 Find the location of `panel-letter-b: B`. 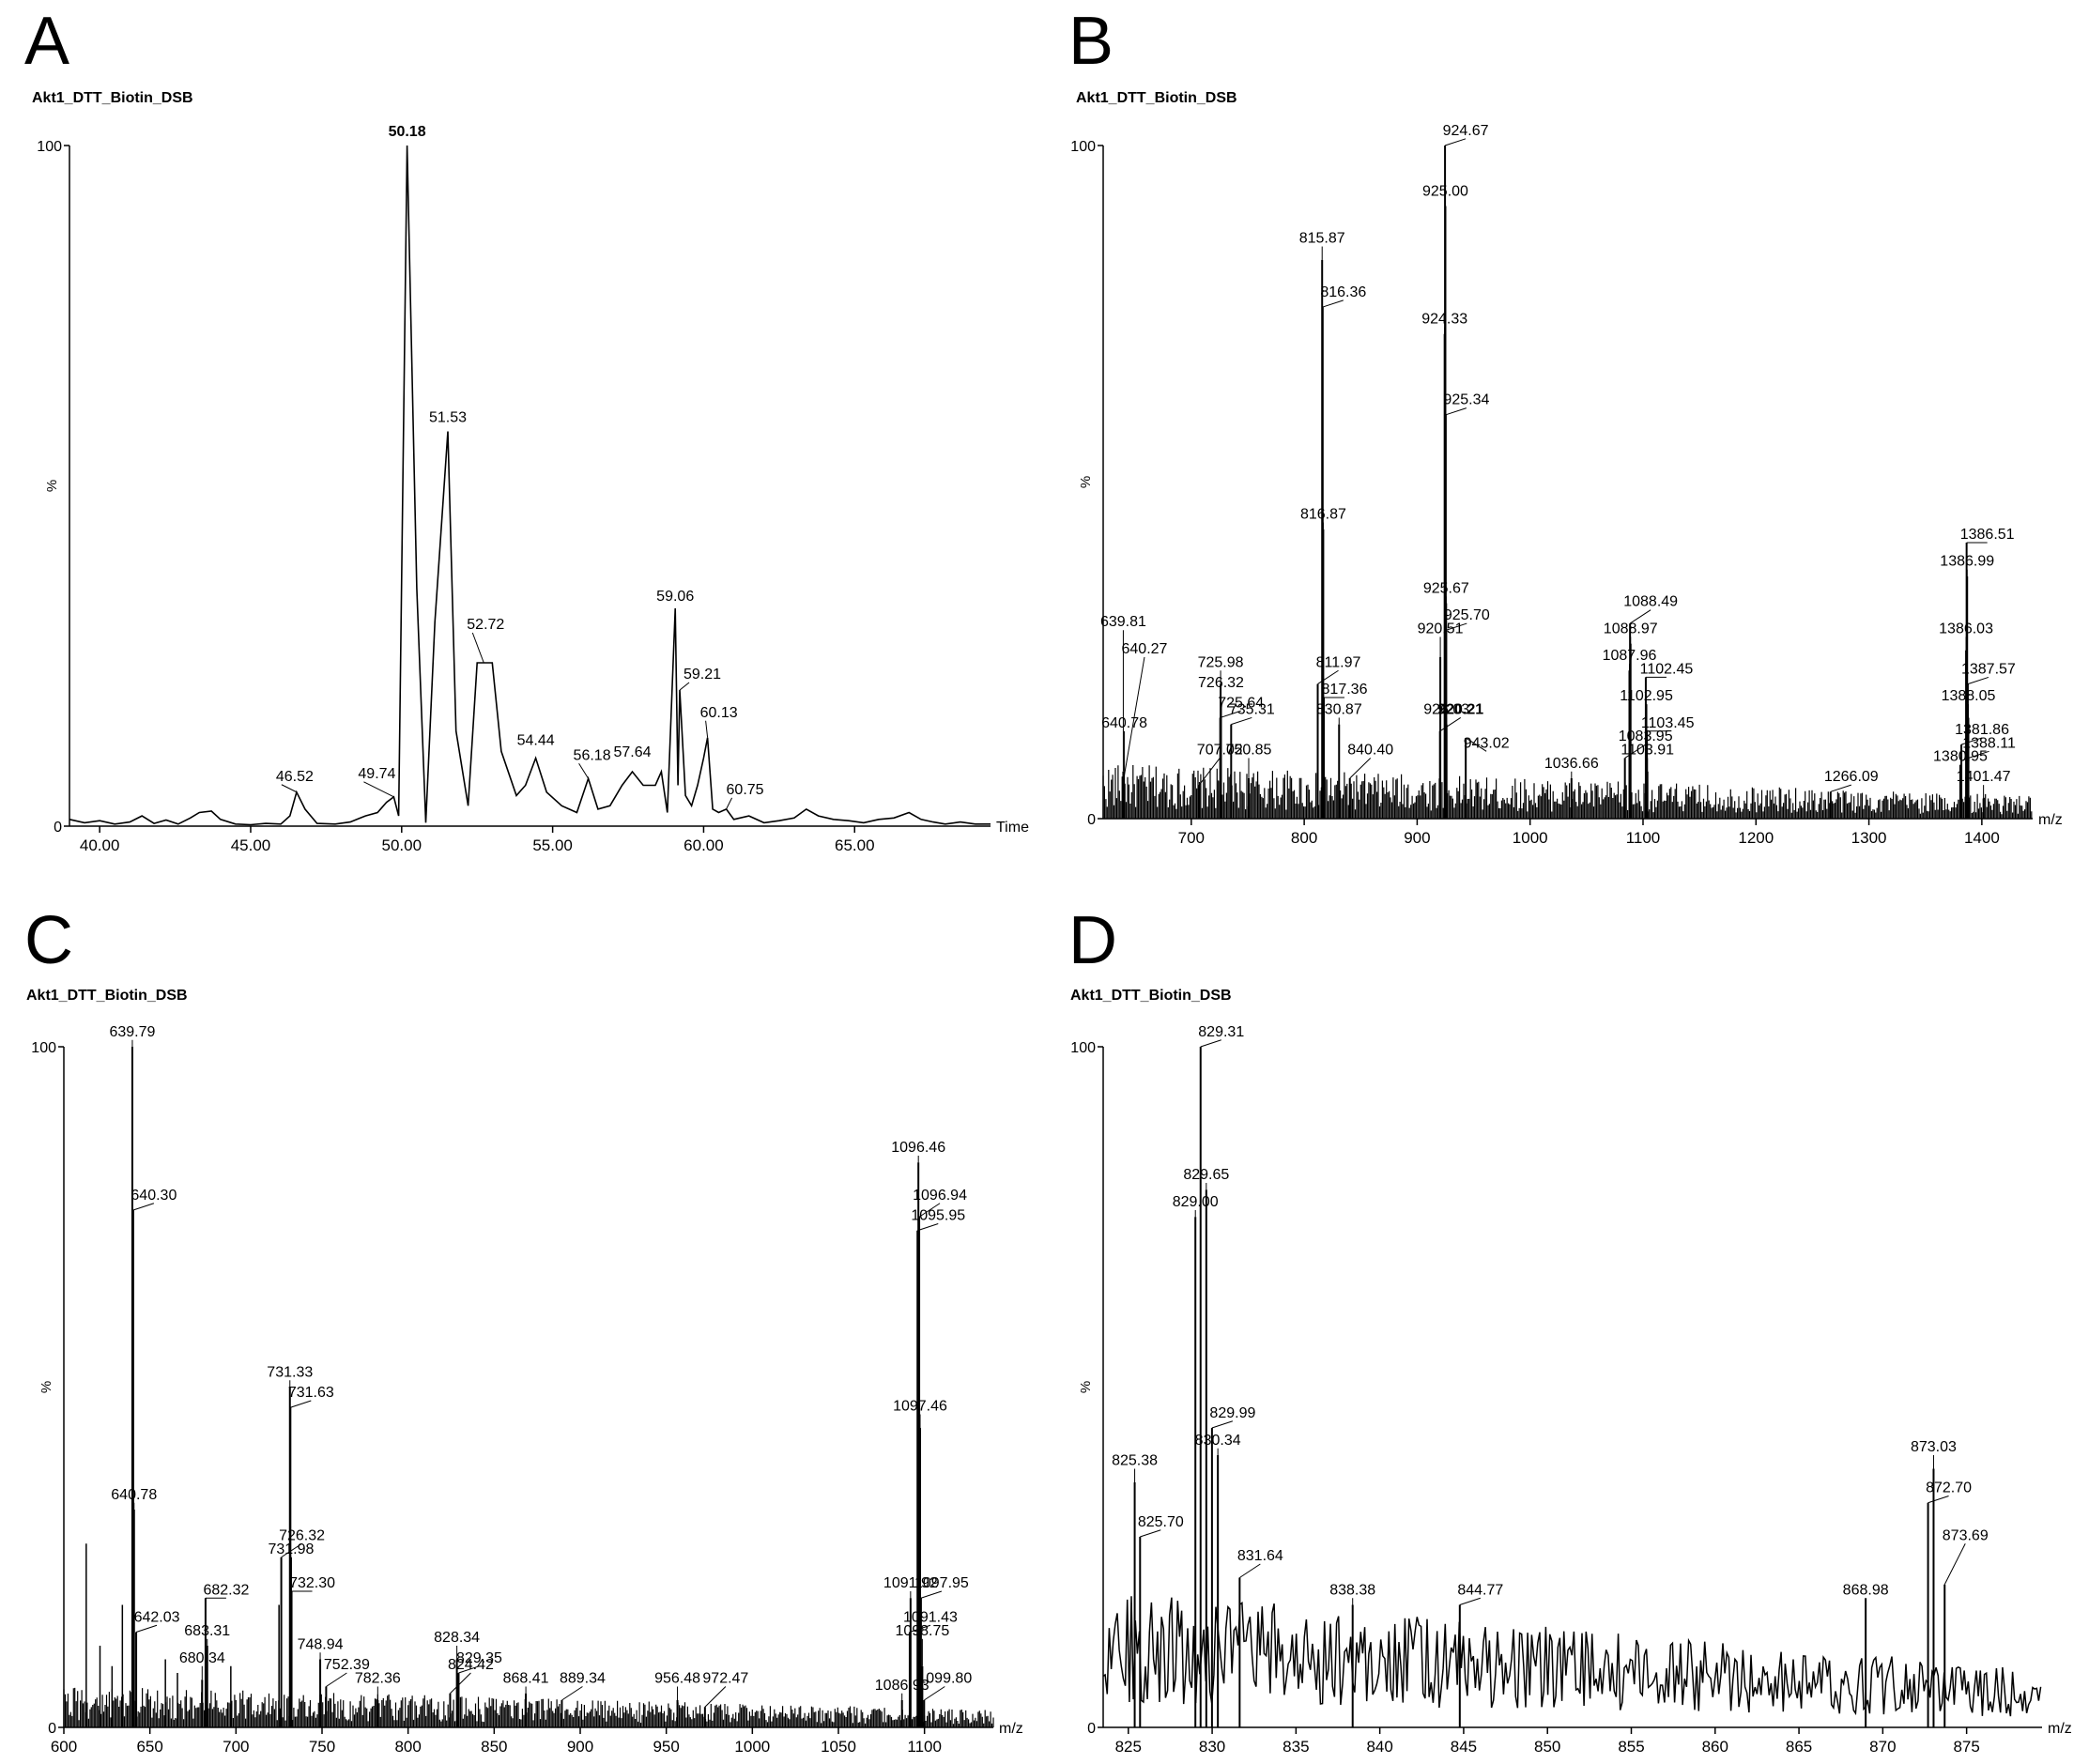

panel-letter-b: B is located at coordinates (1091, 42).